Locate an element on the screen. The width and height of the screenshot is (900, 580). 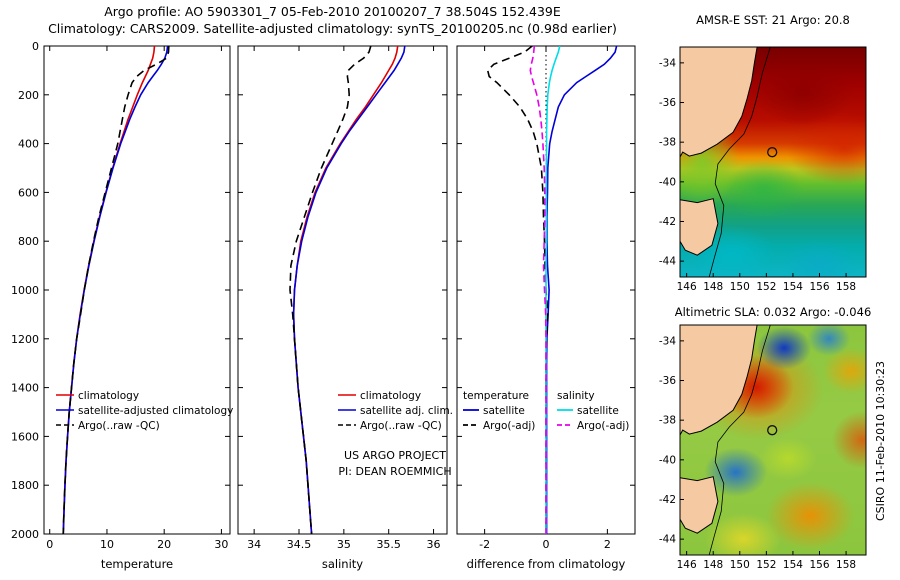
sla-lat-axis: -34 -36 -38 -40 -42 -44 is located at coordinates (671, 440).